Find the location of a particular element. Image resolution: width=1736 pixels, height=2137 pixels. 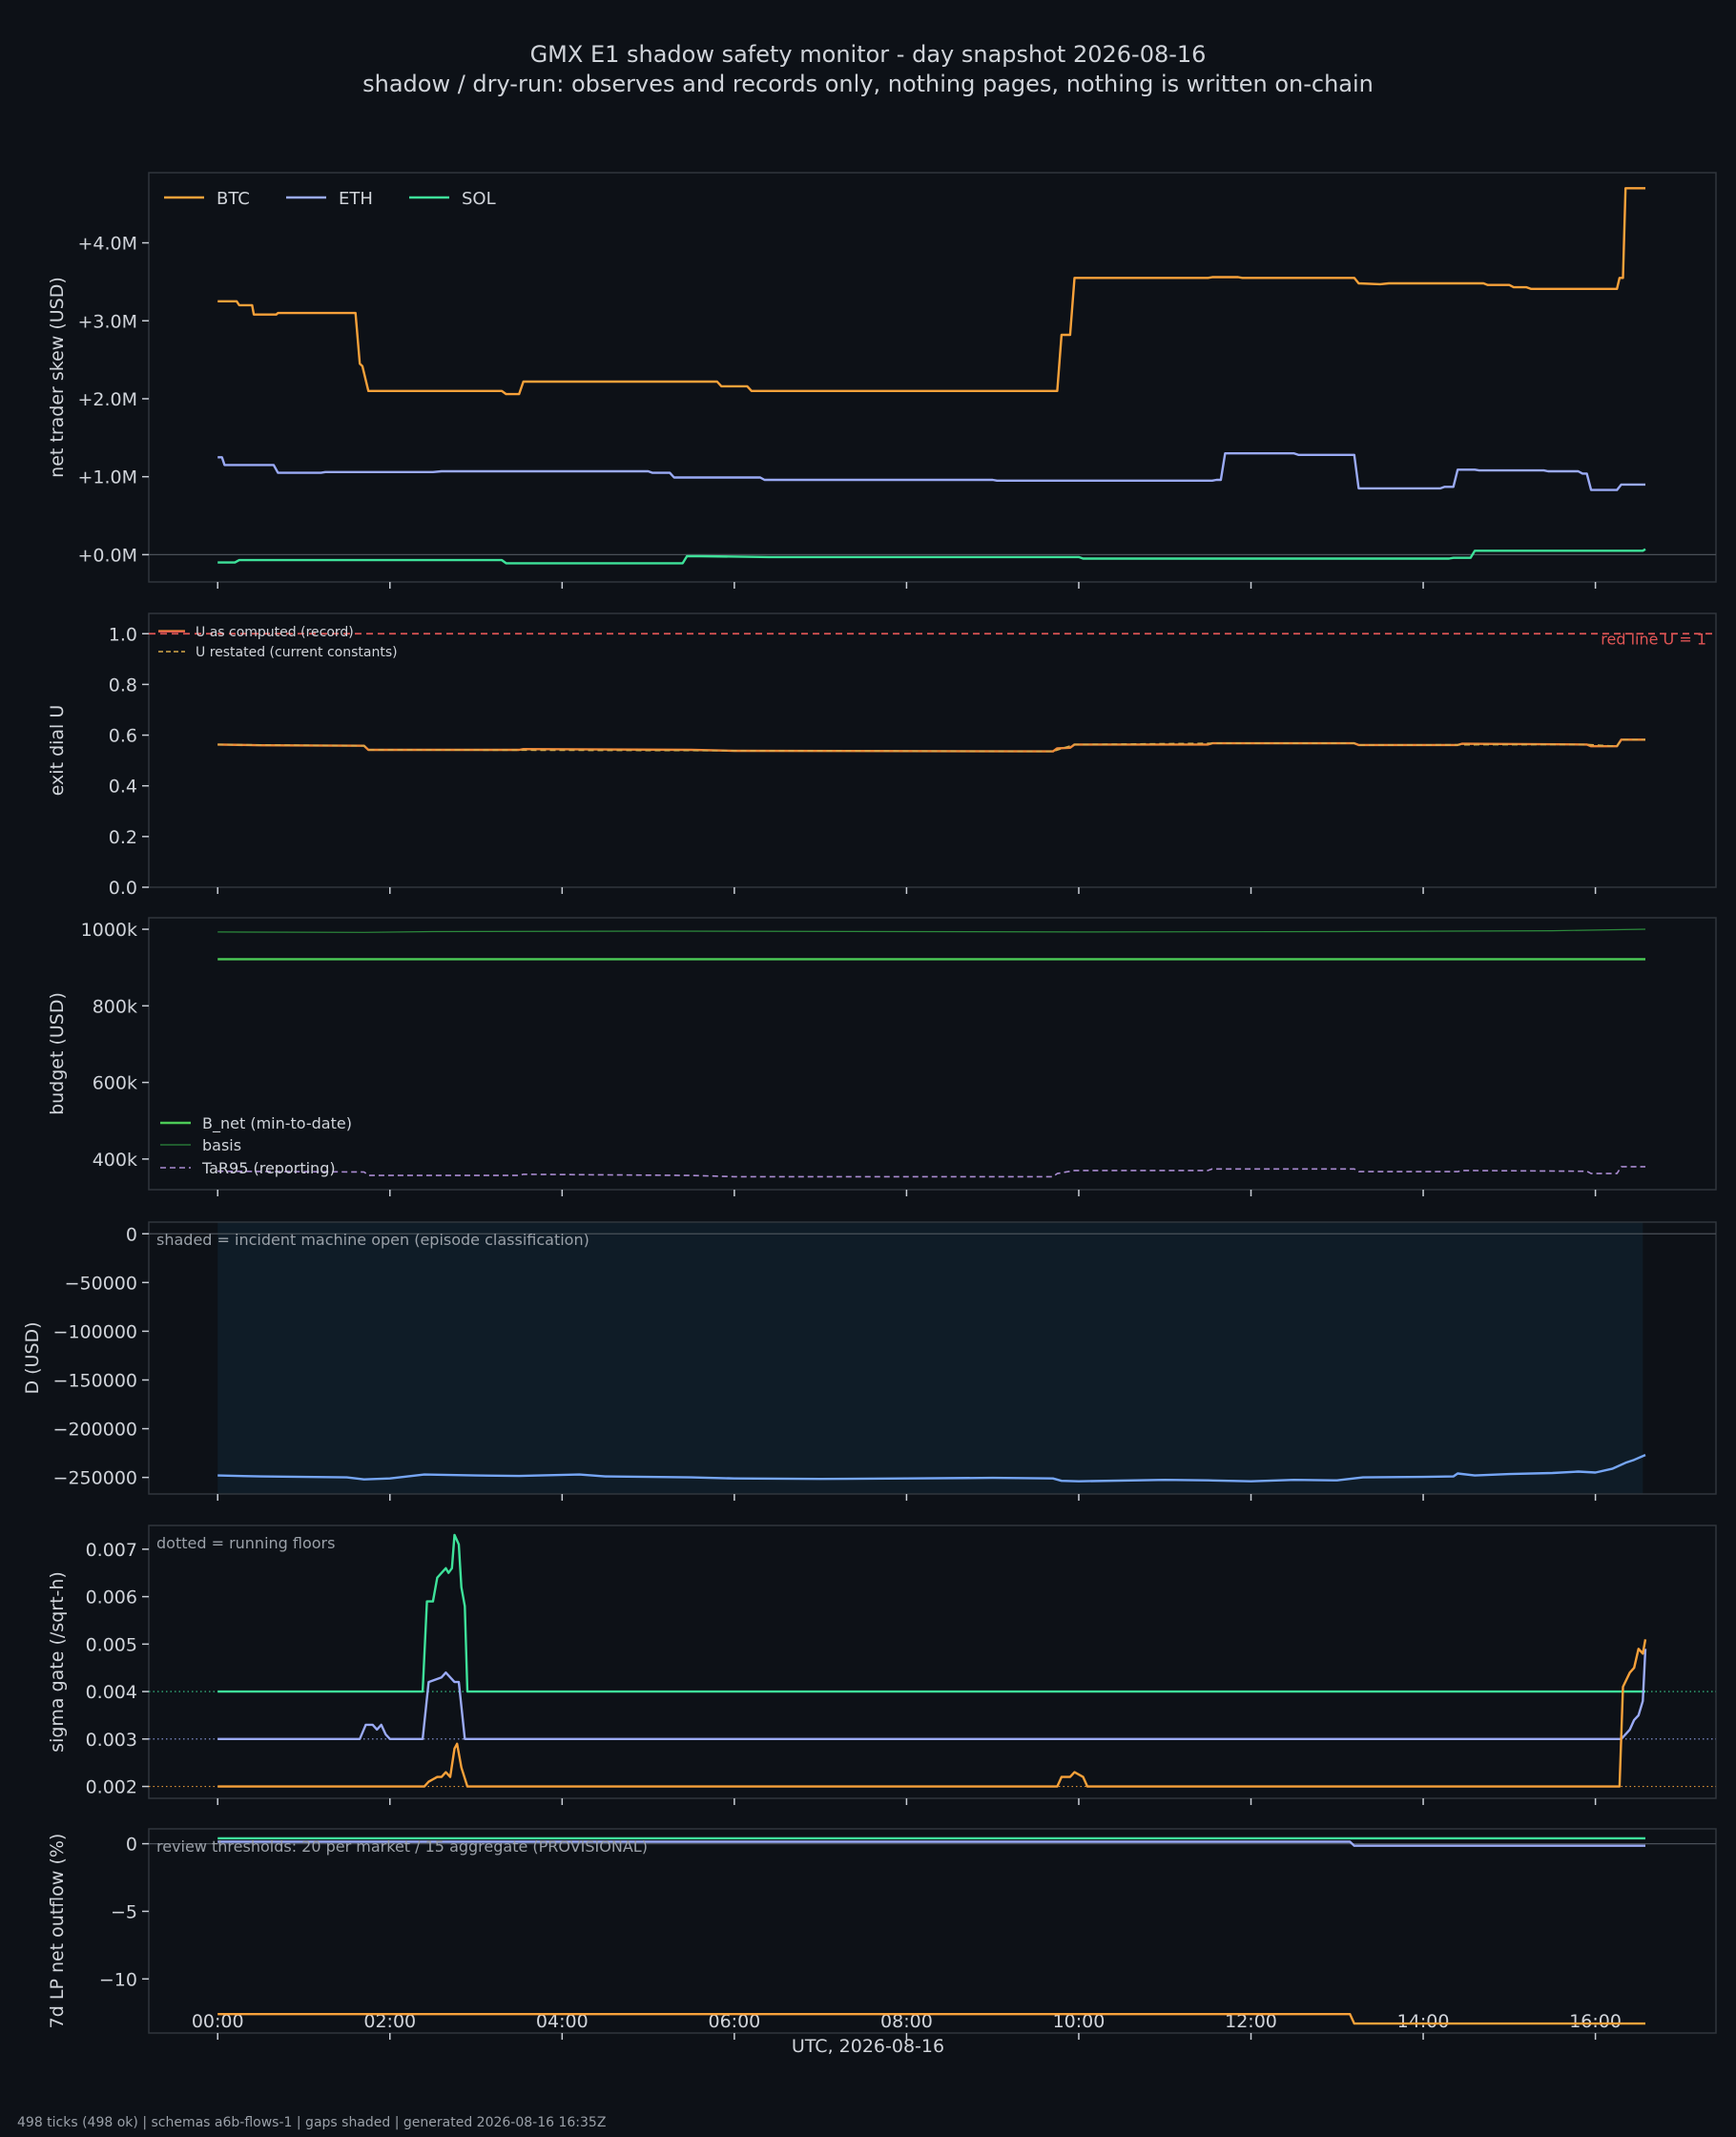

y-axis-label: sigma gate (/sqrt-h) is located at coordinates (57, 1662).